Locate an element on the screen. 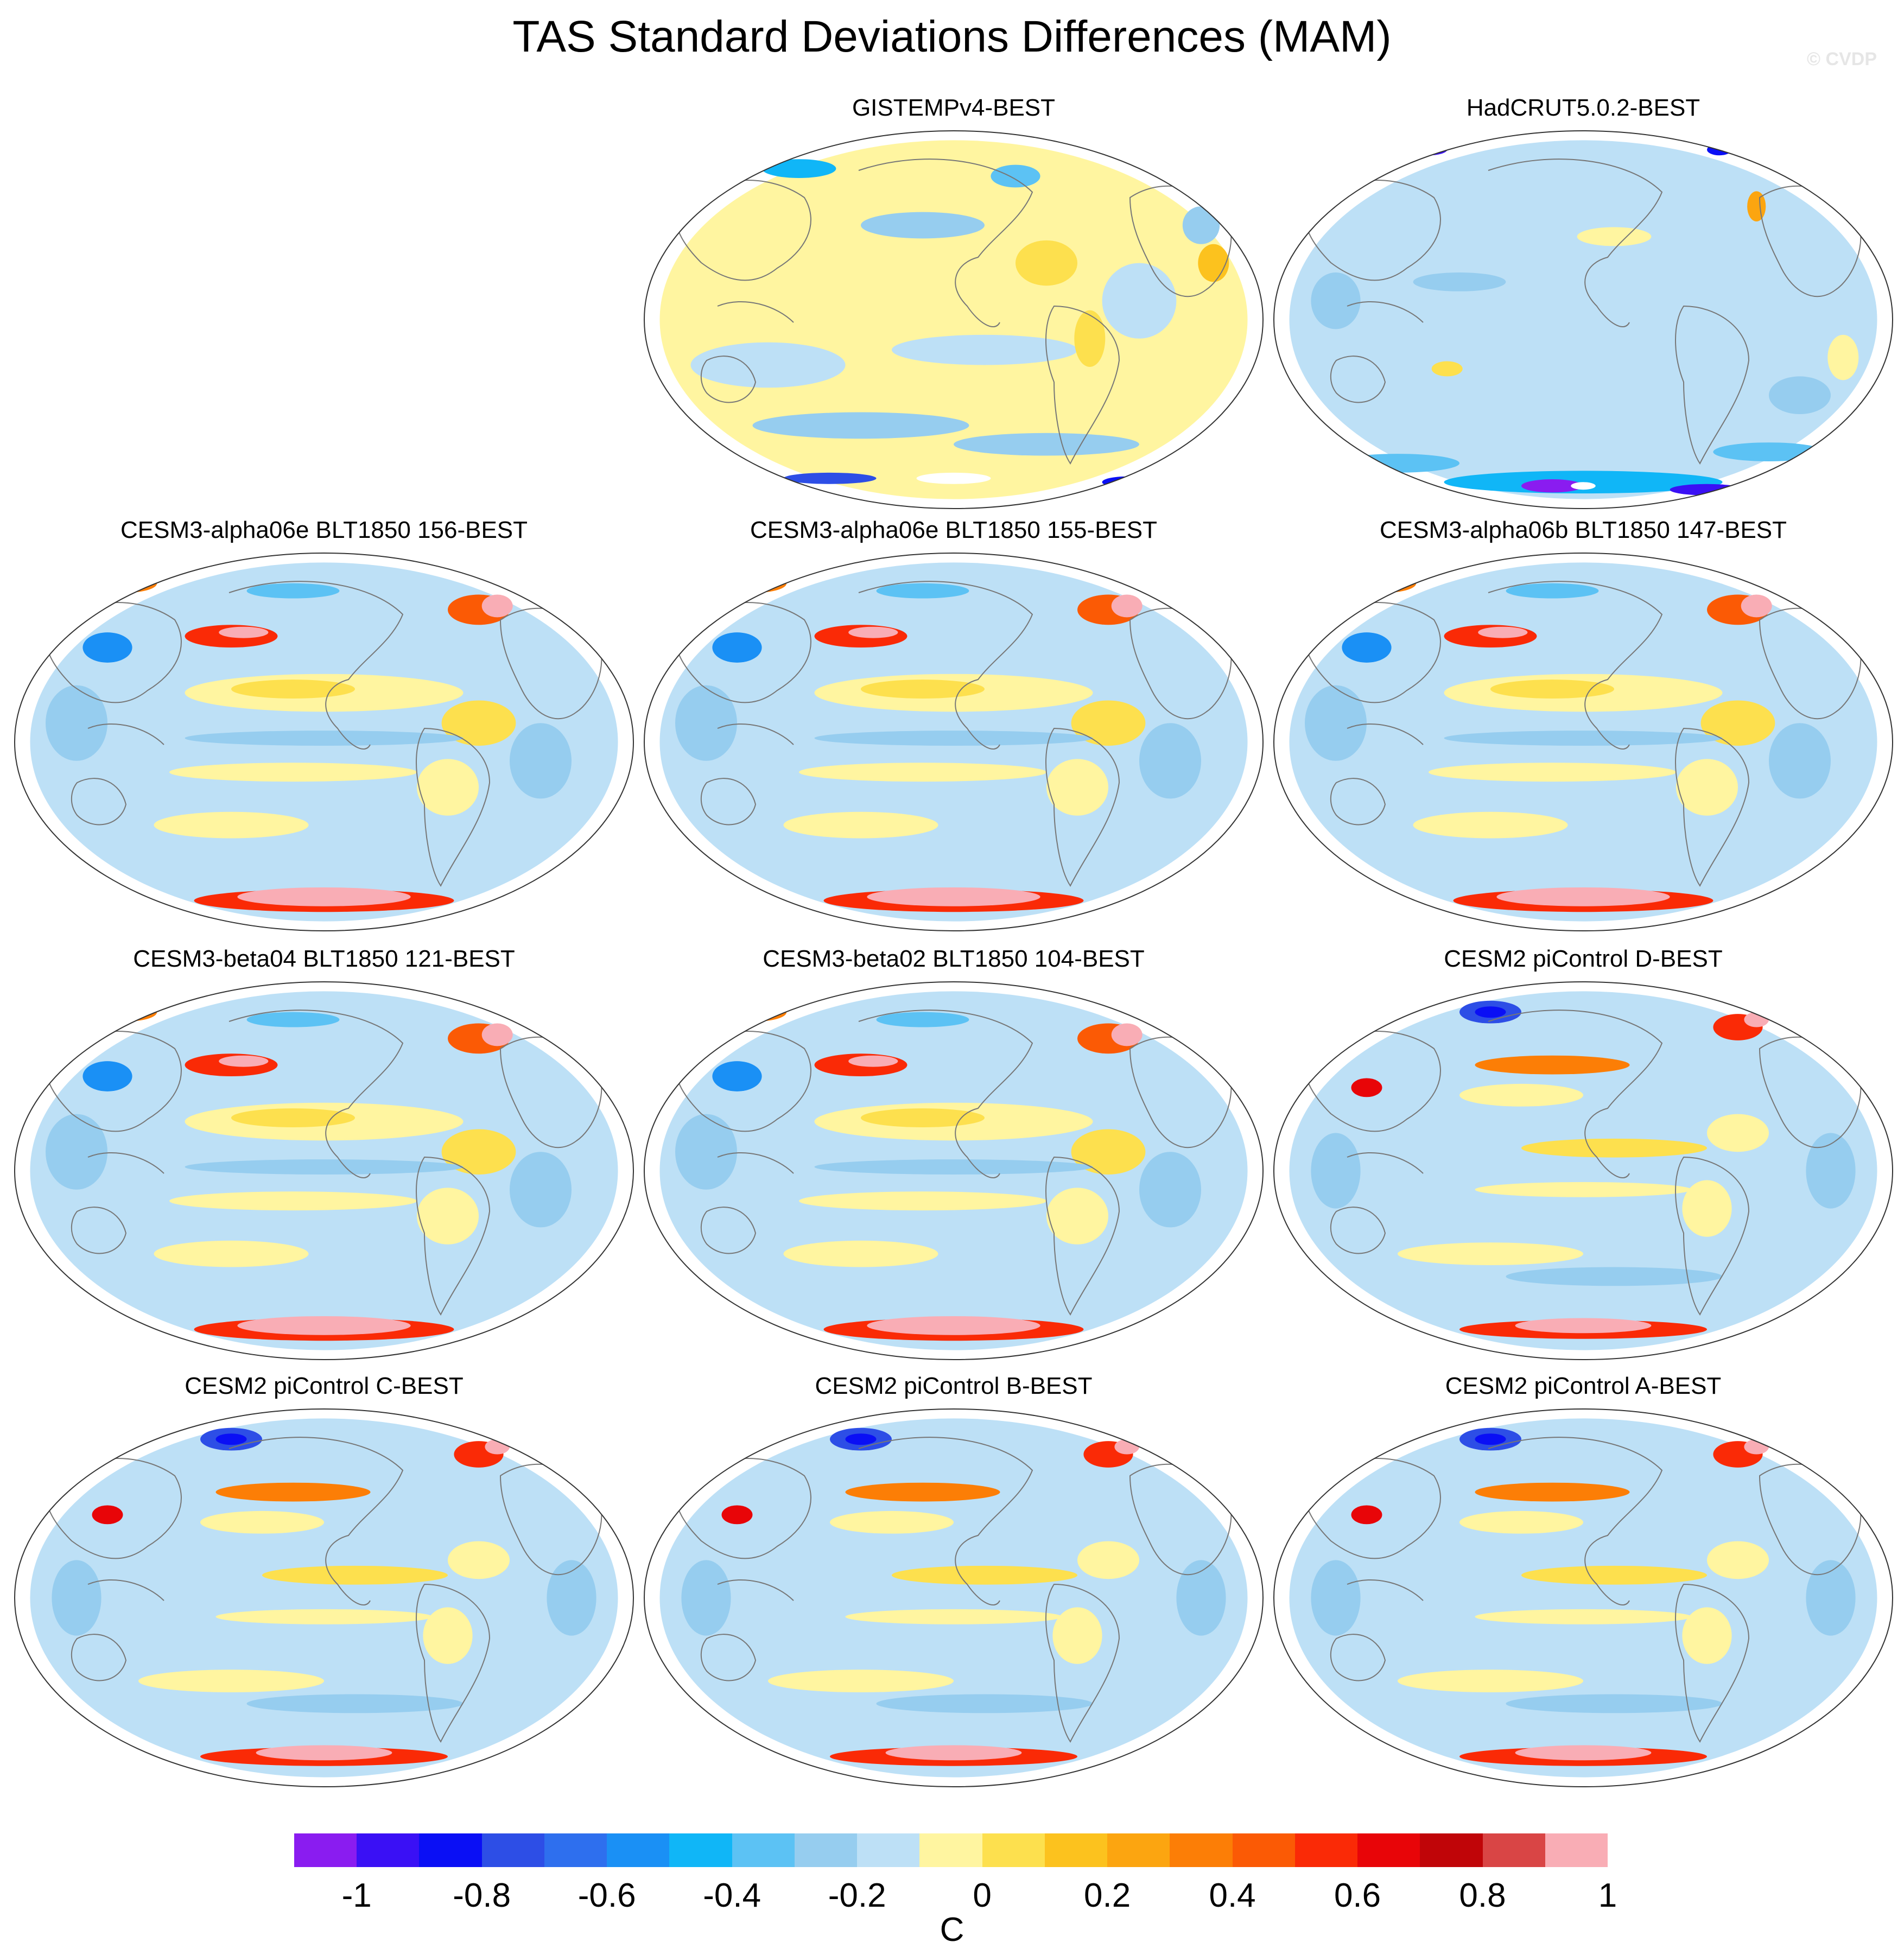 The height and width of the screenshot is (1955, 1904). map-panel: CESM2 piControl B-BEST is located at coordinates (954, 1586).